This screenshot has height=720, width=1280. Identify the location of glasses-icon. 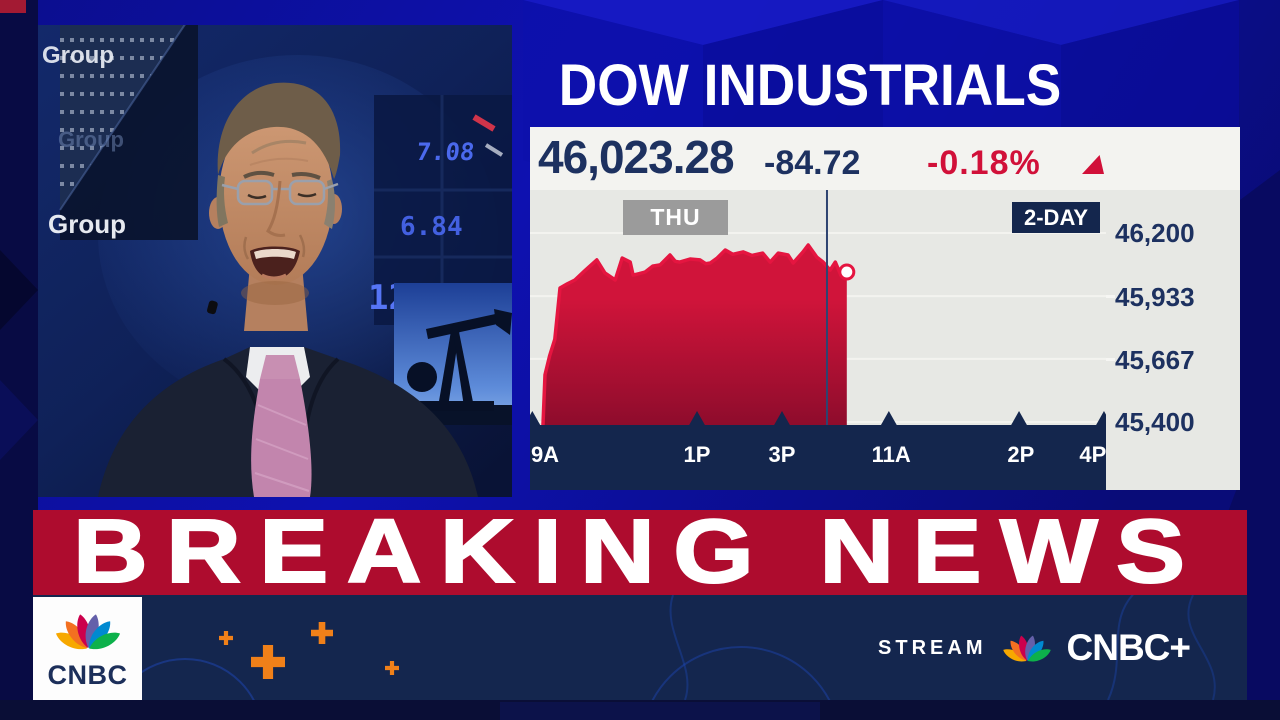
(280, 192).